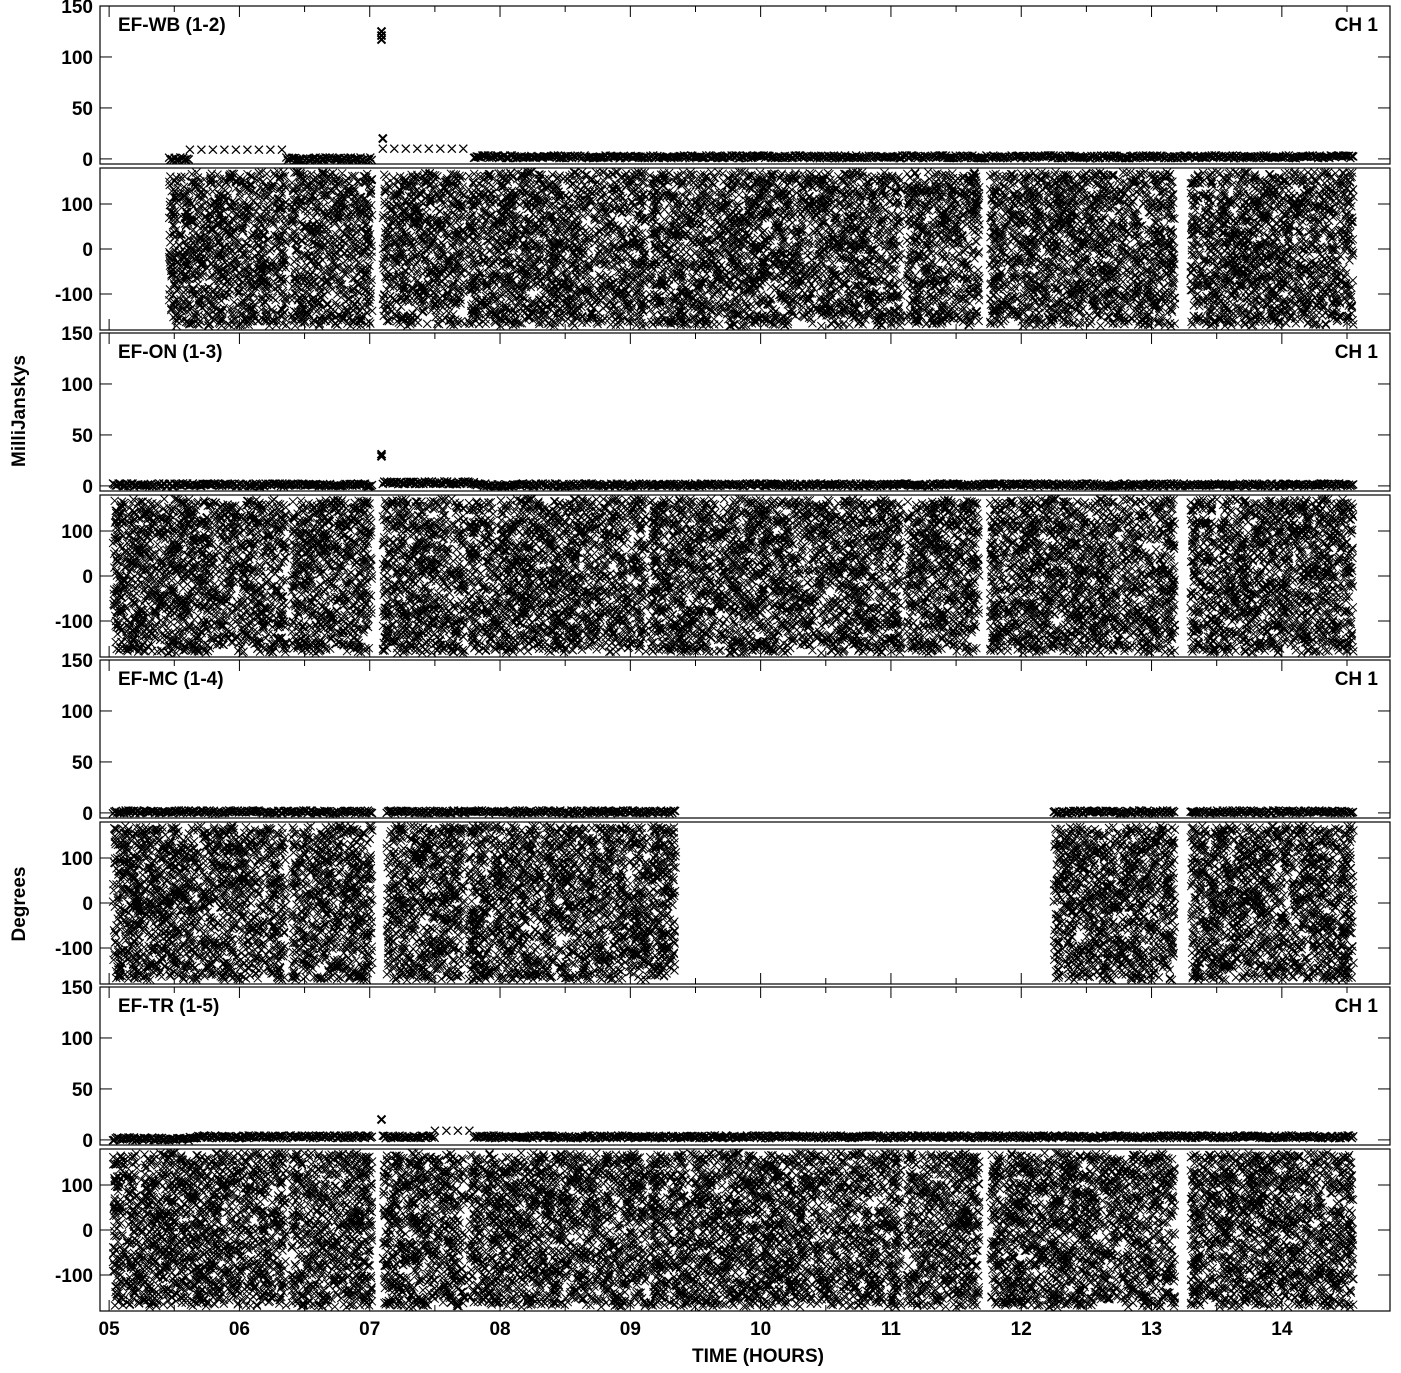 This screenshot has width=1401, height=1373. Describe the element at coordinates (19, 411) in the screenshot. I see `y-axis-label-amplitude: MilliJanskys` at that location.